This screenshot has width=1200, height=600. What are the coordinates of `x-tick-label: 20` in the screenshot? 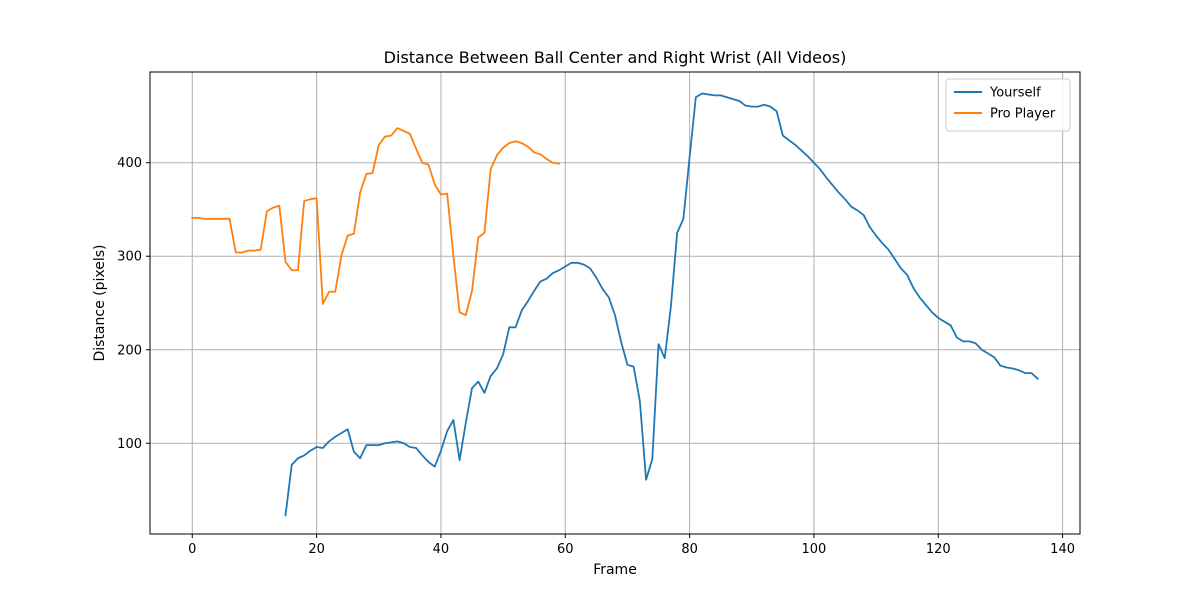 It's located at (316, 549).